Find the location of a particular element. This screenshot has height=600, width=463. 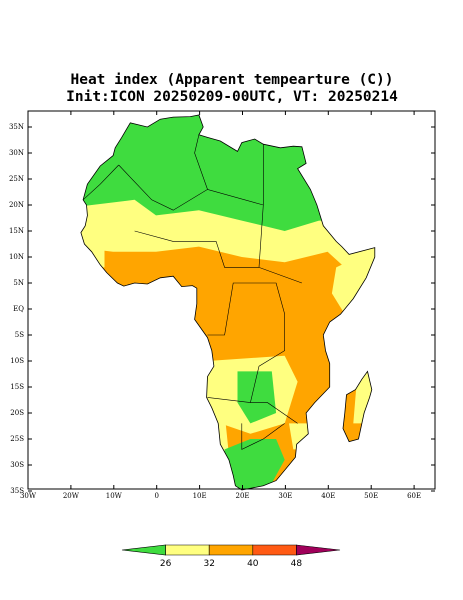

title: Heat index (Apparent tempearture (C)) is located at coordinates (231, 80).